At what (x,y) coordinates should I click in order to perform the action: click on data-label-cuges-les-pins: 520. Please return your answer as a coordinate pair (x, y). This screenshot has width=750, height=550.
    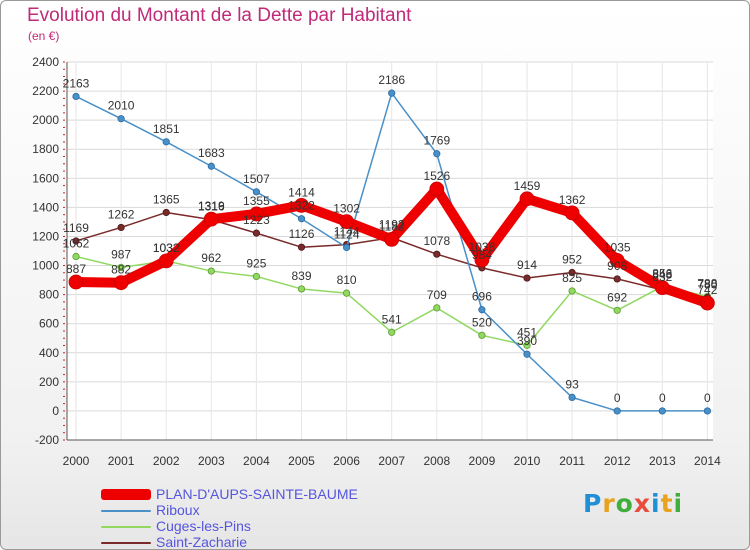
    Looking at the image, I should click on (482, 322).